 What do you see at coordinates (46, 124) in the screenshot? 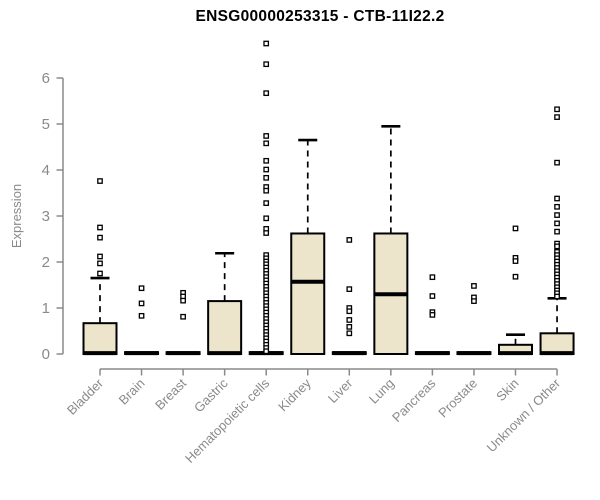
I see `y-axis-tick-label: 5` at bounding box center [46, 124].